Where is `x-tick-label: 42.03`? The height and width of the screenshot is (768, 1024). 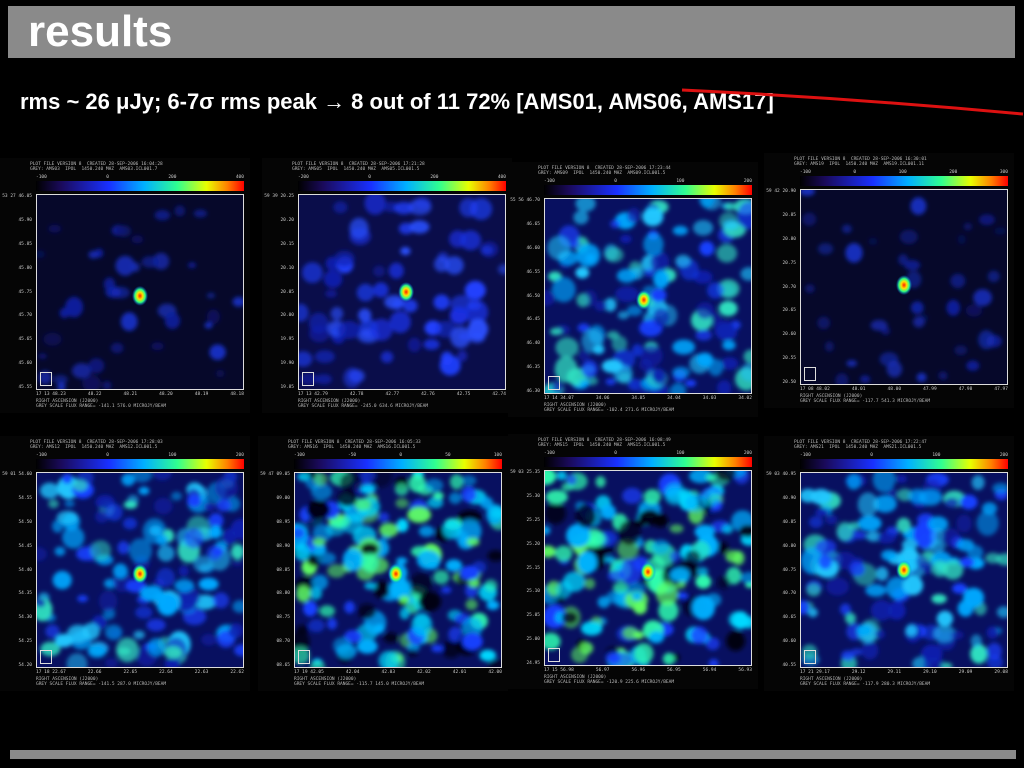
x-tick-label: 42.03 is located at coordinates (388, 672).